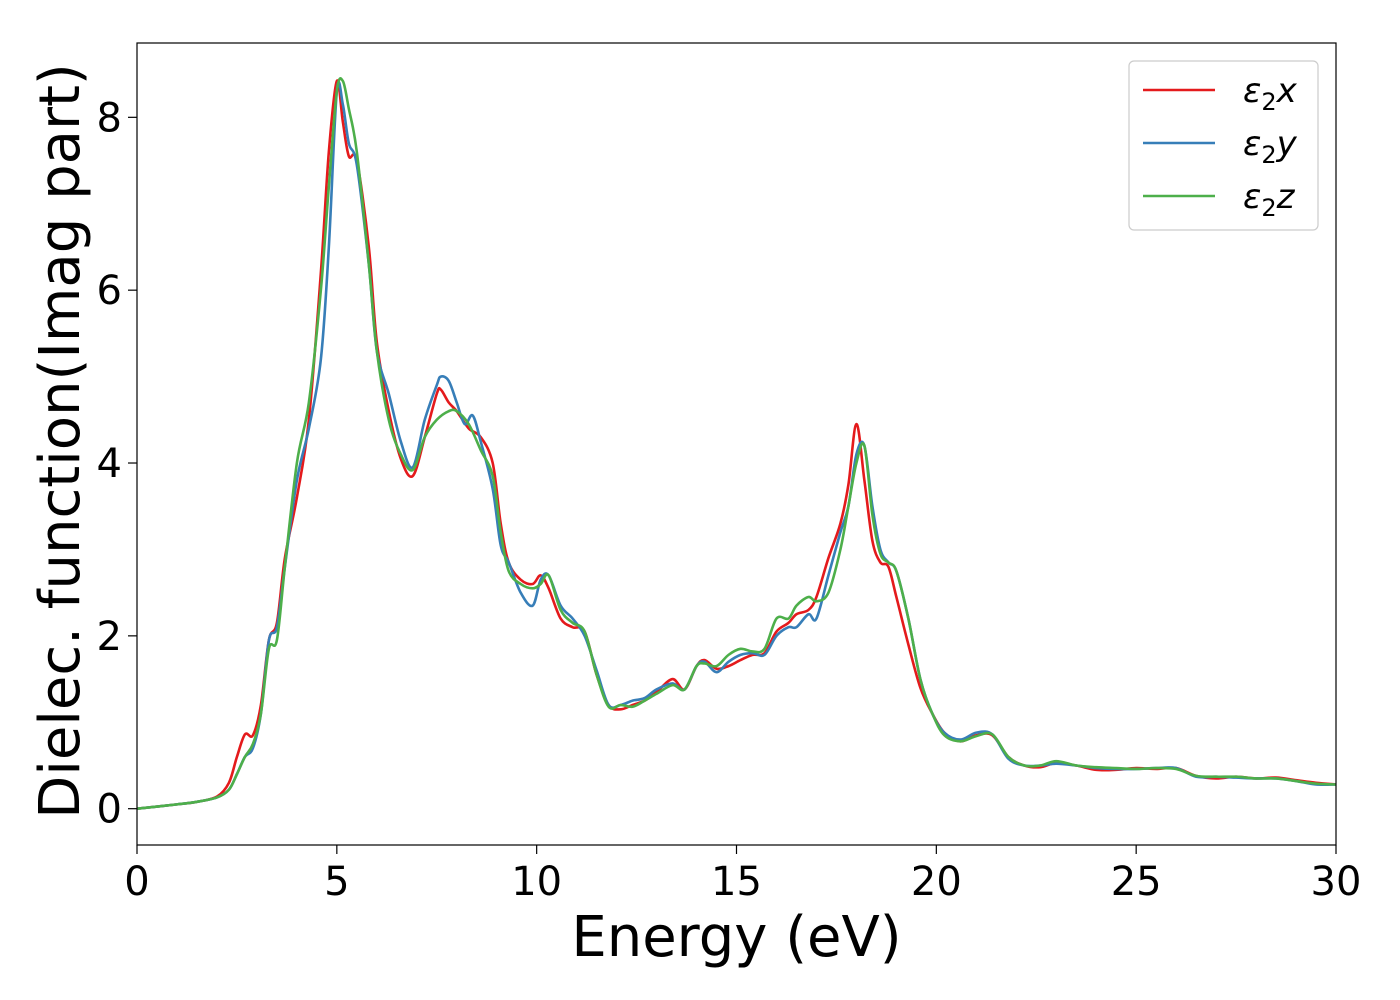 The height and width of the screenshot is (1000, 1400). I want to click on y-tick-label: 8, so click(109, 118).